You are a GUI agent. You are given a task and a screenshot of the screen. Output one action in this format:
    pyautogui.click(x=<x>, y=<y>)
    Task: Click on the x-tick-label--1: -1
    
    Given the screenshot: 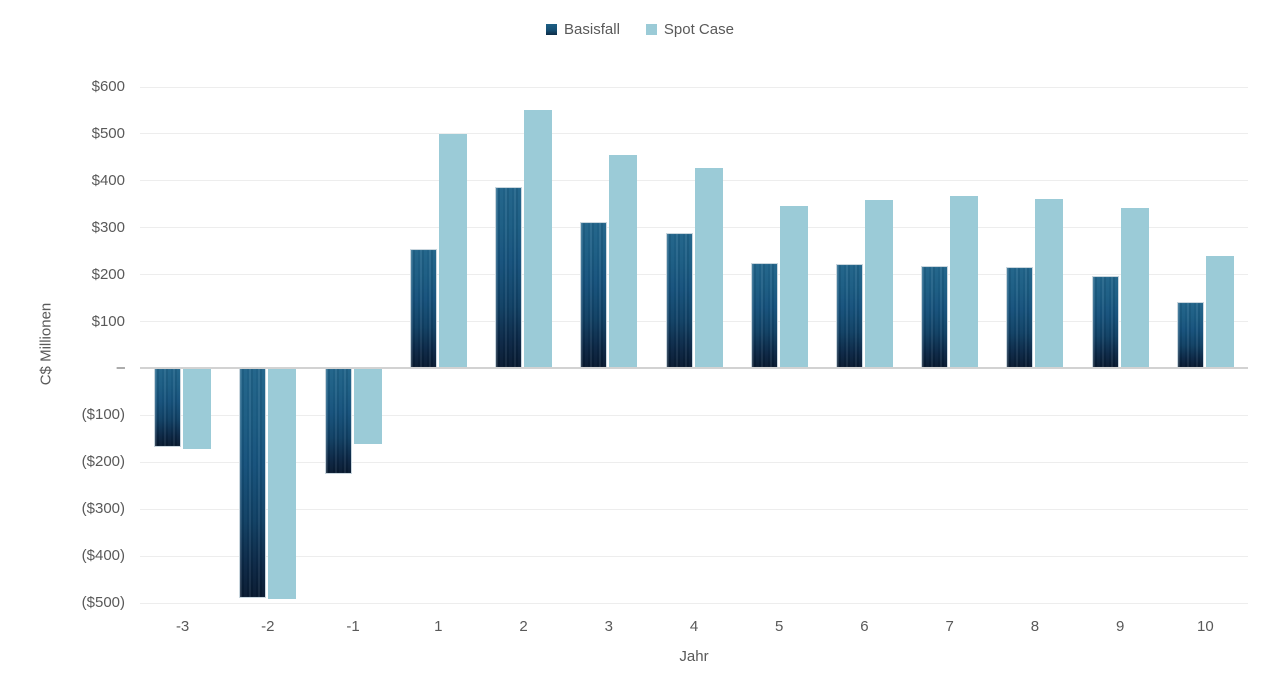 What is the action you would take?
    pyautogui.click(x=353, y=626)
    